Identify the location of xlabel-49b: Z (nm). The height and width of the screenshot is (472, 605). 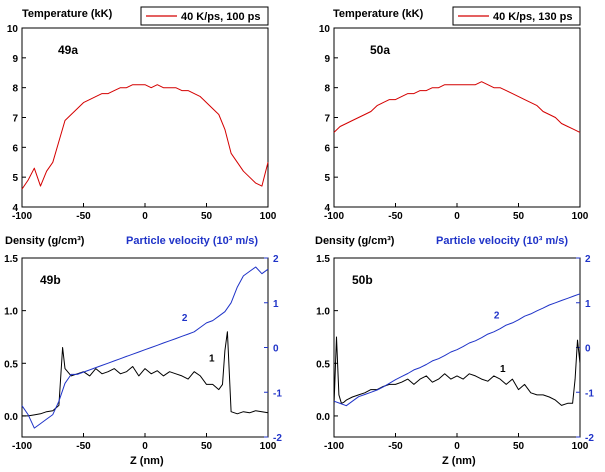
(147, 461).